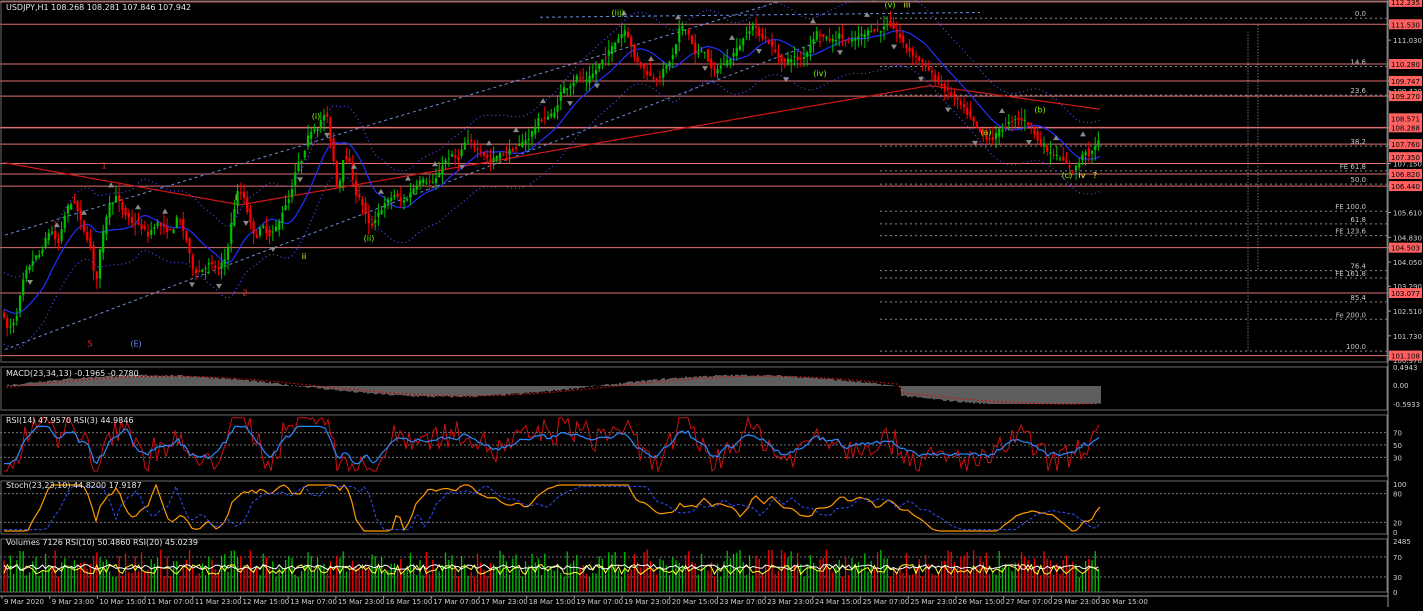 This screenshot has width=1423, height=611. What do you see at coordinates (1407, 287) in the screenshot?
I see `price-axis-label: 103.290` at bounding box center [1407, 287].